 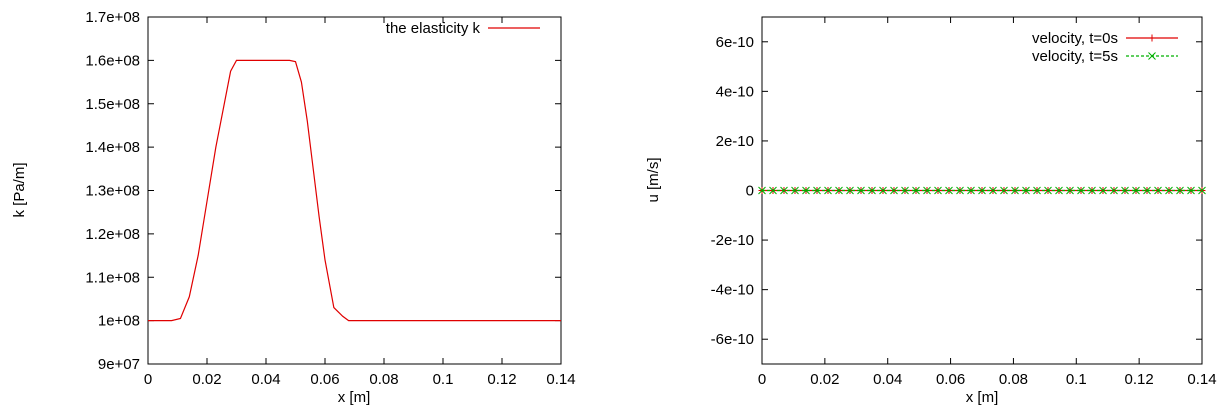 I want to click on legend: the elasticity k, so click(x=463, y=28).